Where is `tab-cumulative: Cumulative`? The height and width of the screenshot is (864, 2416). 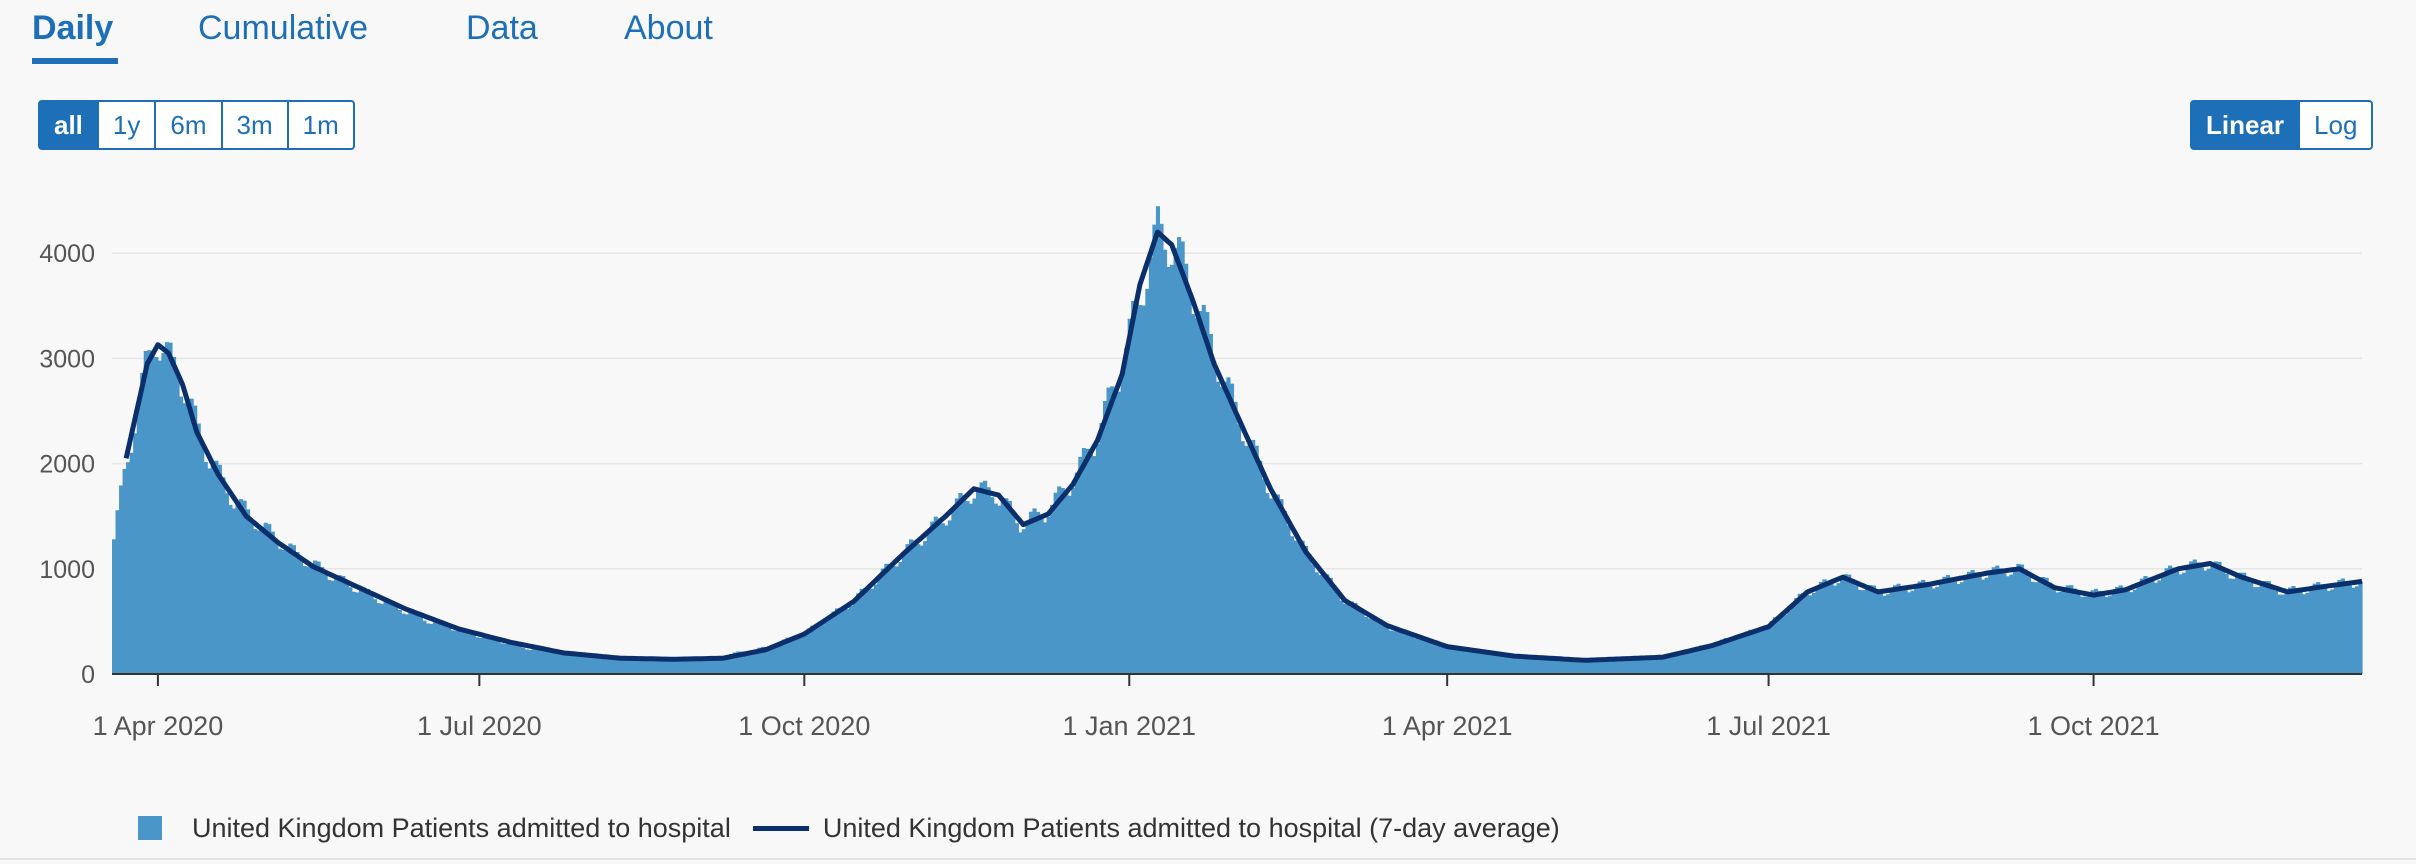 tab-cumulative: Cumulative is located at coordinates (283, 28).